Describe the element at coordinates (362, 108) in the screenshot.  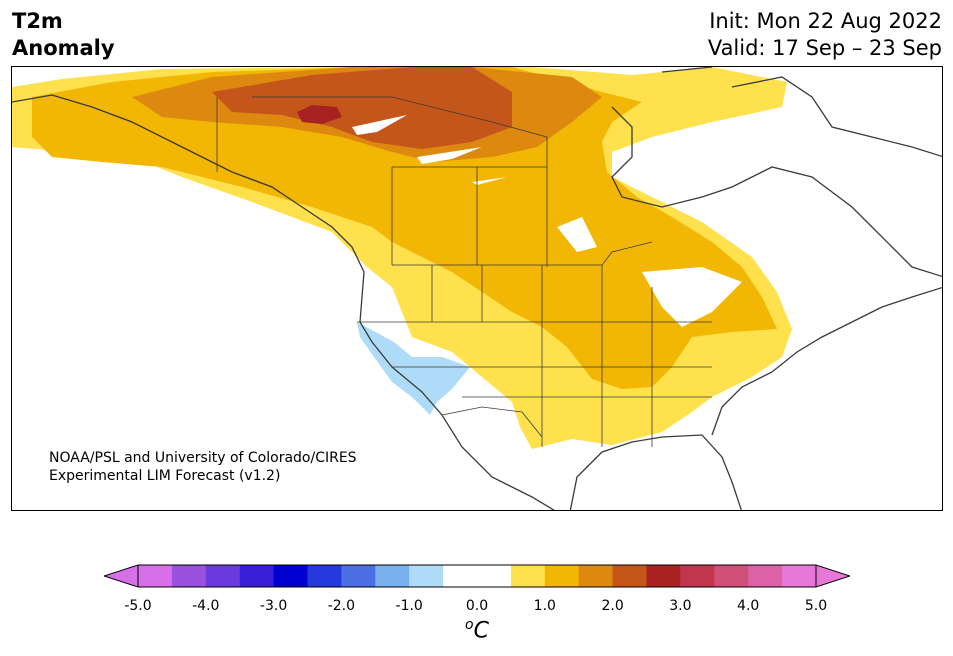
I see `warm-anomaly-2-5c` at that location.